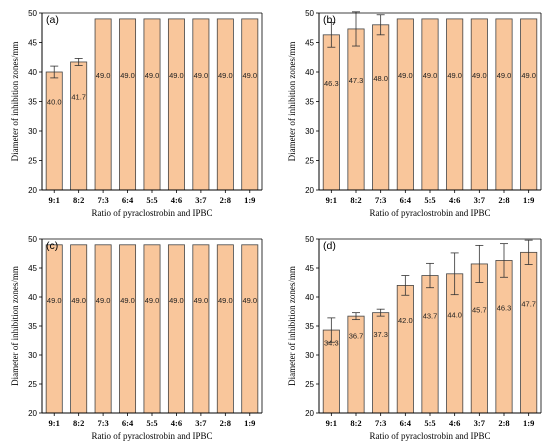 Image resolution: width=550 pixels, height=447 pixels. What do you see at coordinates (78, 96) in the screenshot?
I see `bar-value-label: 41.7` at bounding box center [78, 96].